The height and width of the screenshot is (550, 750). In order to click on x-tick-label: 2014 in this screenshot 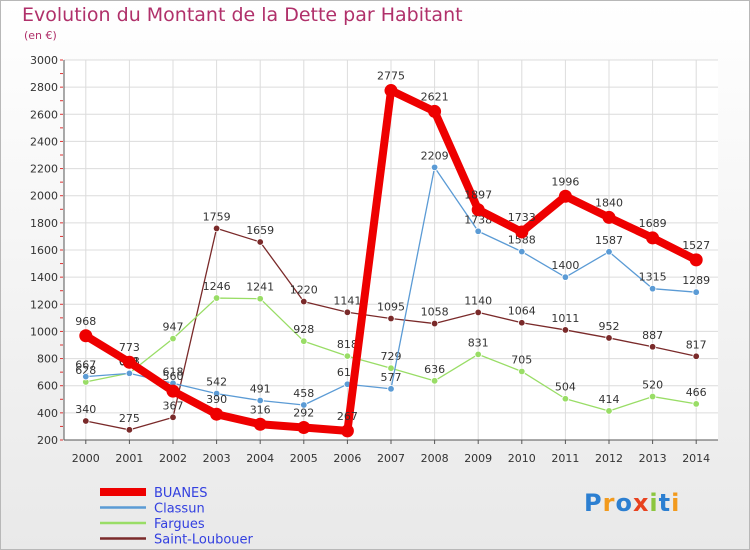, I will do `click(696, 458)`.